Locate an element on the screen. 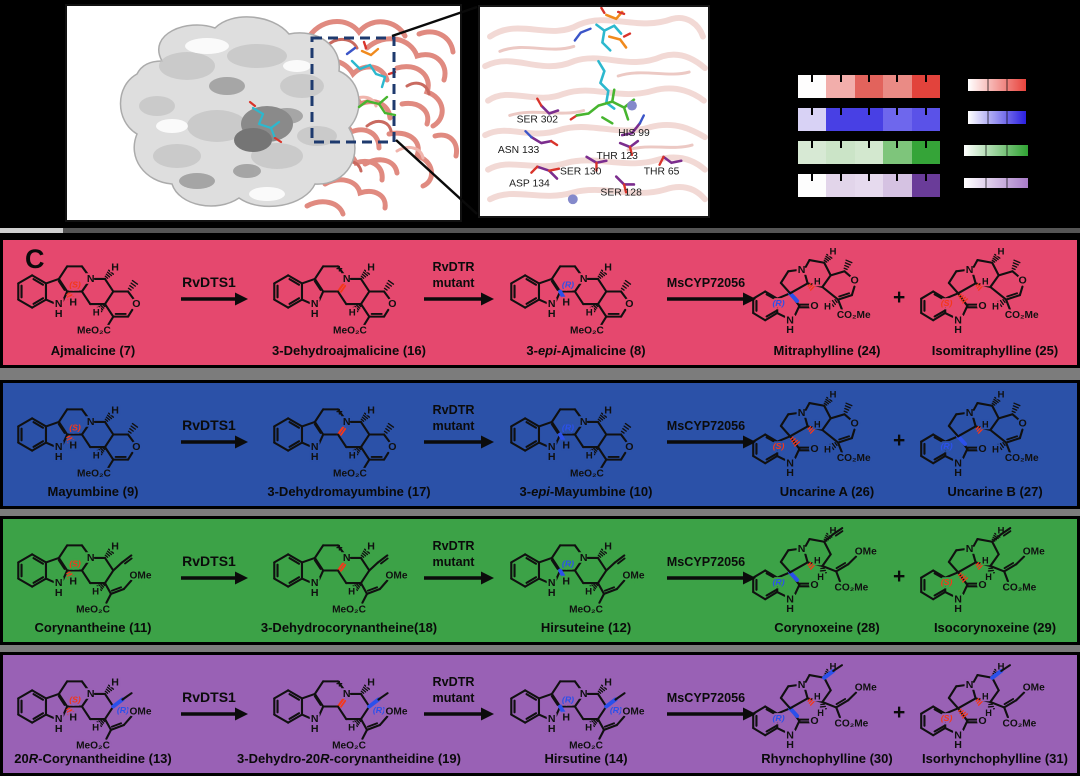 This screenshot has width=1080, height=776. colorbar-blue is located at coordinates (997, 117).